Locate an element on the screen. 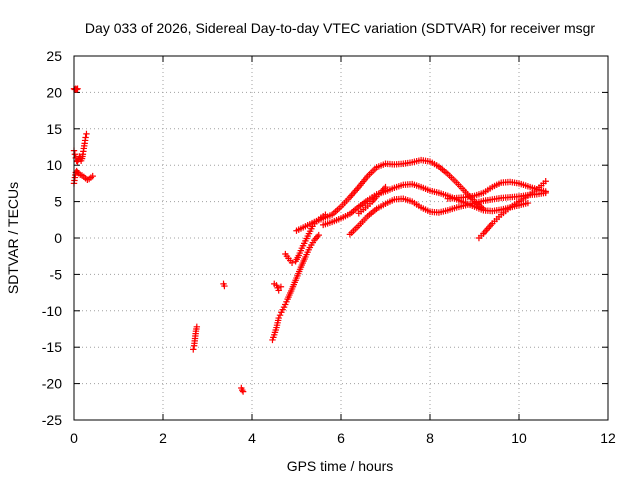  data-point-interp is located at coordinates (280, 315).